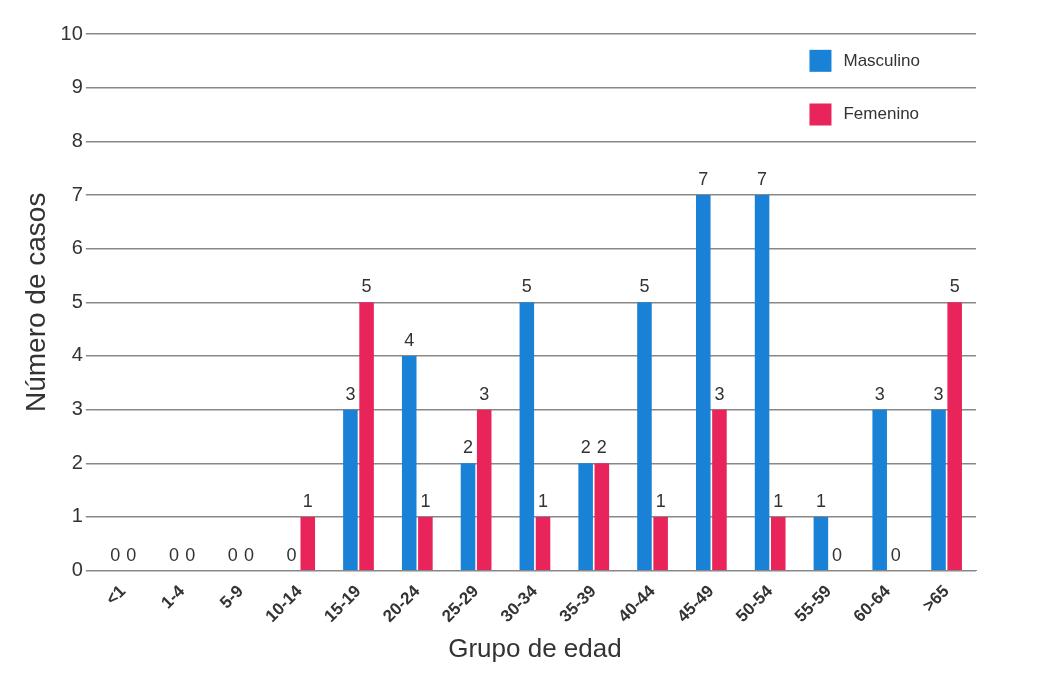  Describe the element at coordinates (77, 86) in the screenshot. I see `y-tick-label: 9` at that location.